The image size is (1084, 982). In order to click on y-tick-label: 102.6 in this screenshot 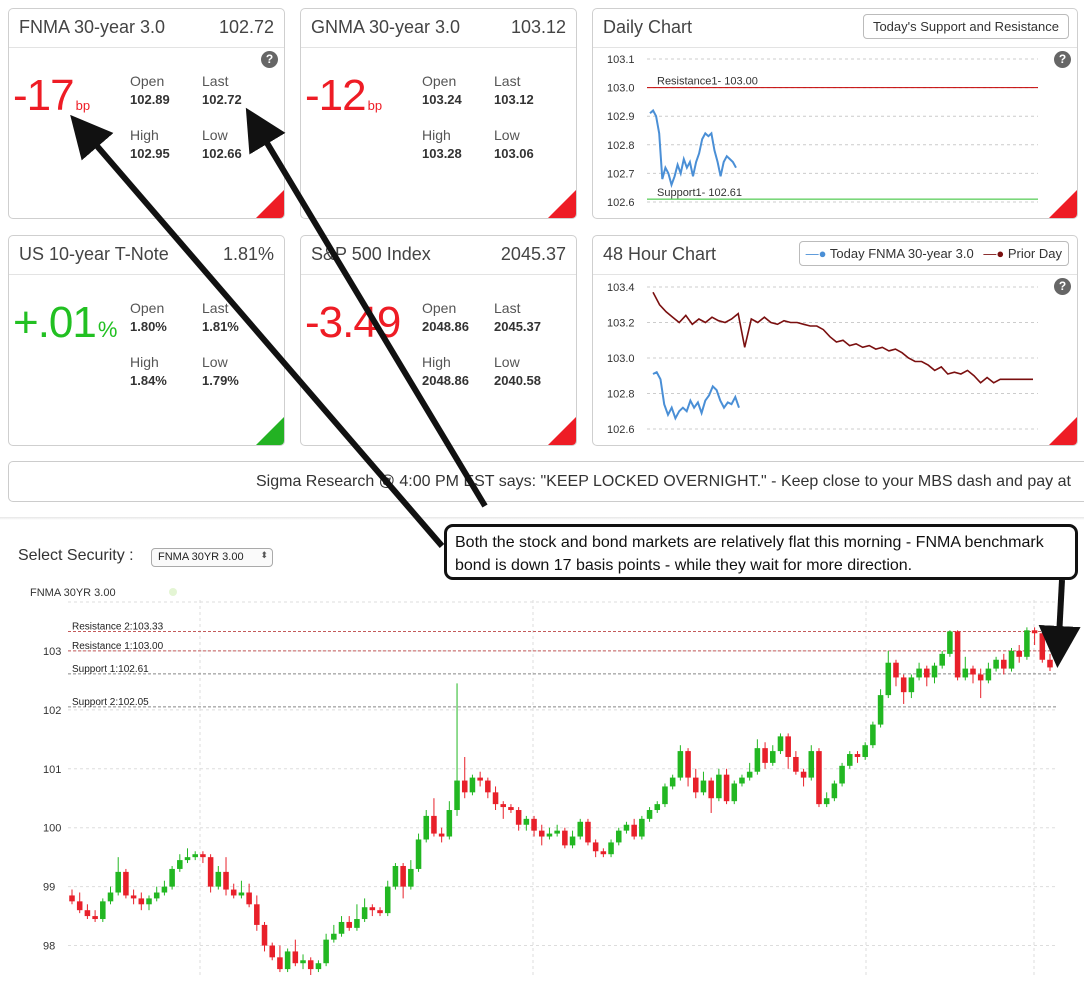, I will do `click(621, 430)`.